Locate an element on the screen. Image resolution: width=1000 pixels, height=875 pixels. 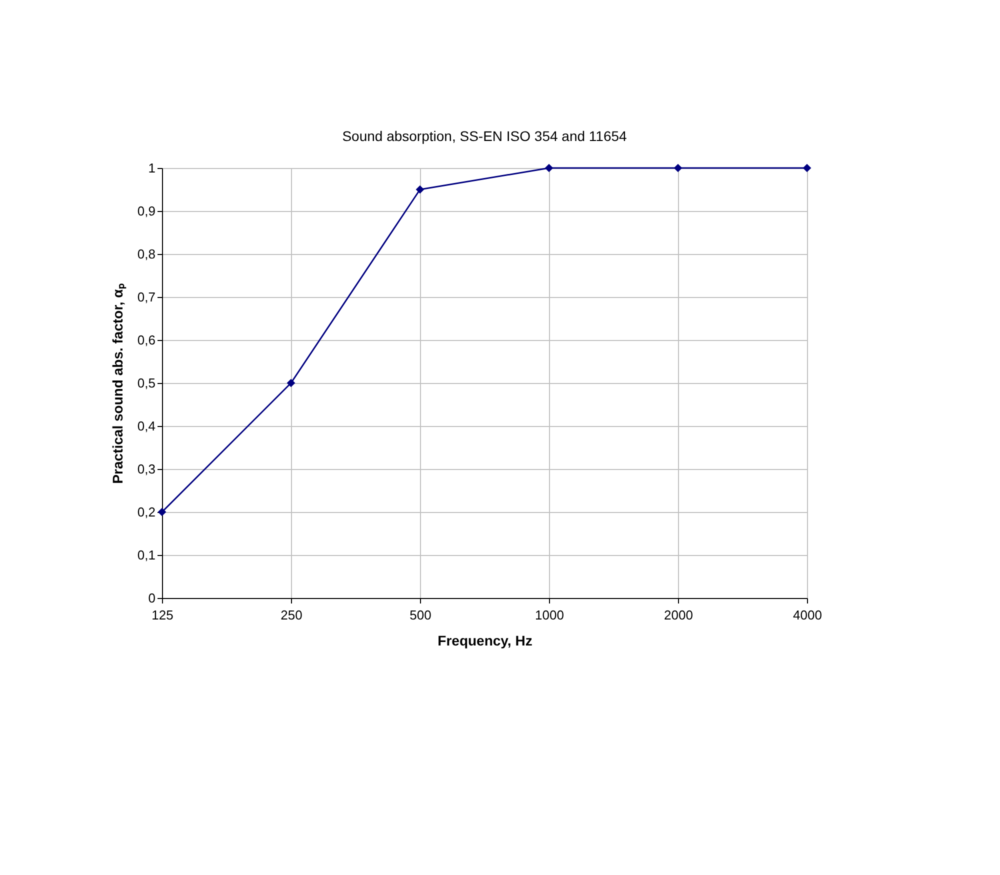
chart-title: Sound absorption, SS-EN ISO 354 and 11654 is located at coordinates (485, 136).